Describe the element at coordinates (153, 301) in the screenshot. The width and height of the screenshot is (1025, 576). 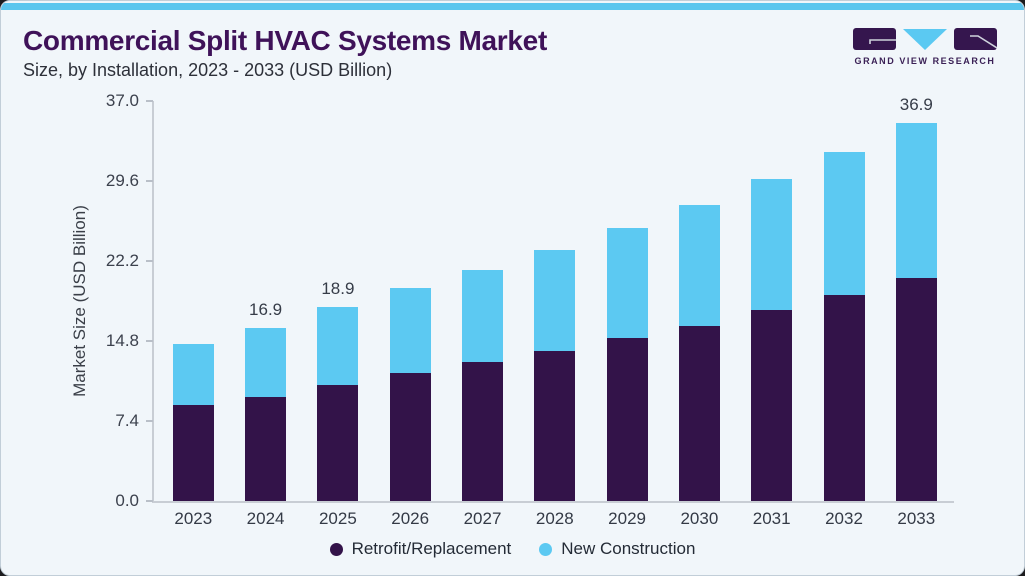
I see `y-axis-line` at that location.